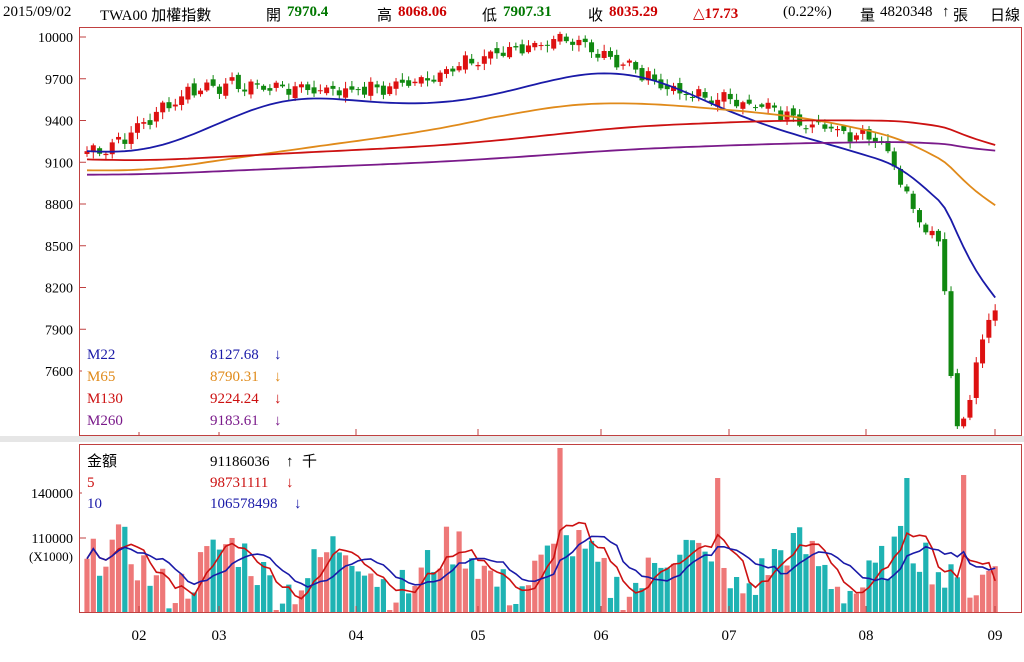  Describe the element at coordinates (244, 504) in the screenshot. I see `volume-legend-value: 106578498` at that location.